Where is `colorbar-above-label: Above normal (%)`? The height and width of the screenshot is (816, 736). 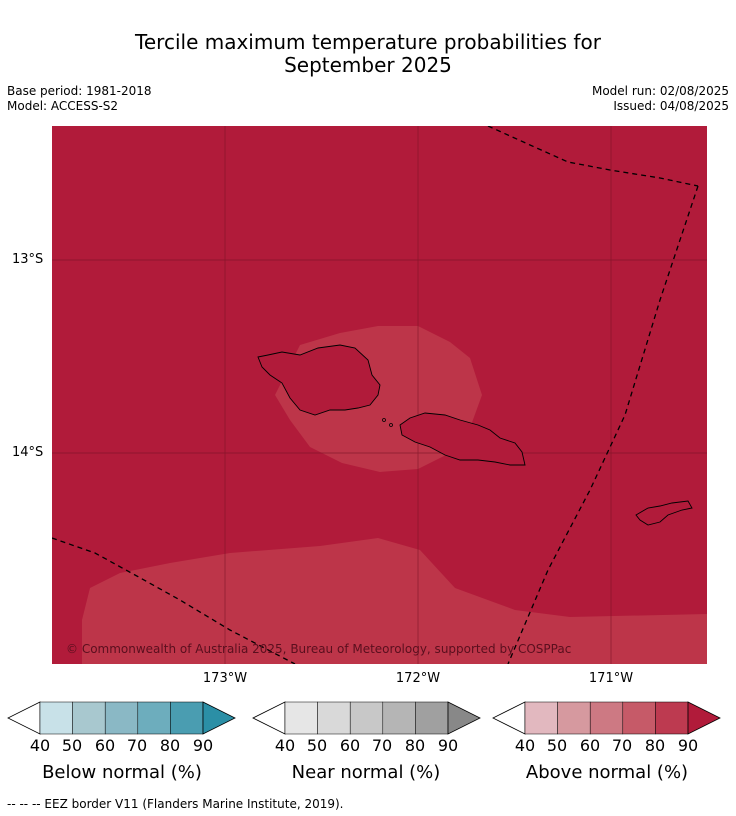 colorbar-above-label: Above normal (%) is located at coordinates (607, 772).